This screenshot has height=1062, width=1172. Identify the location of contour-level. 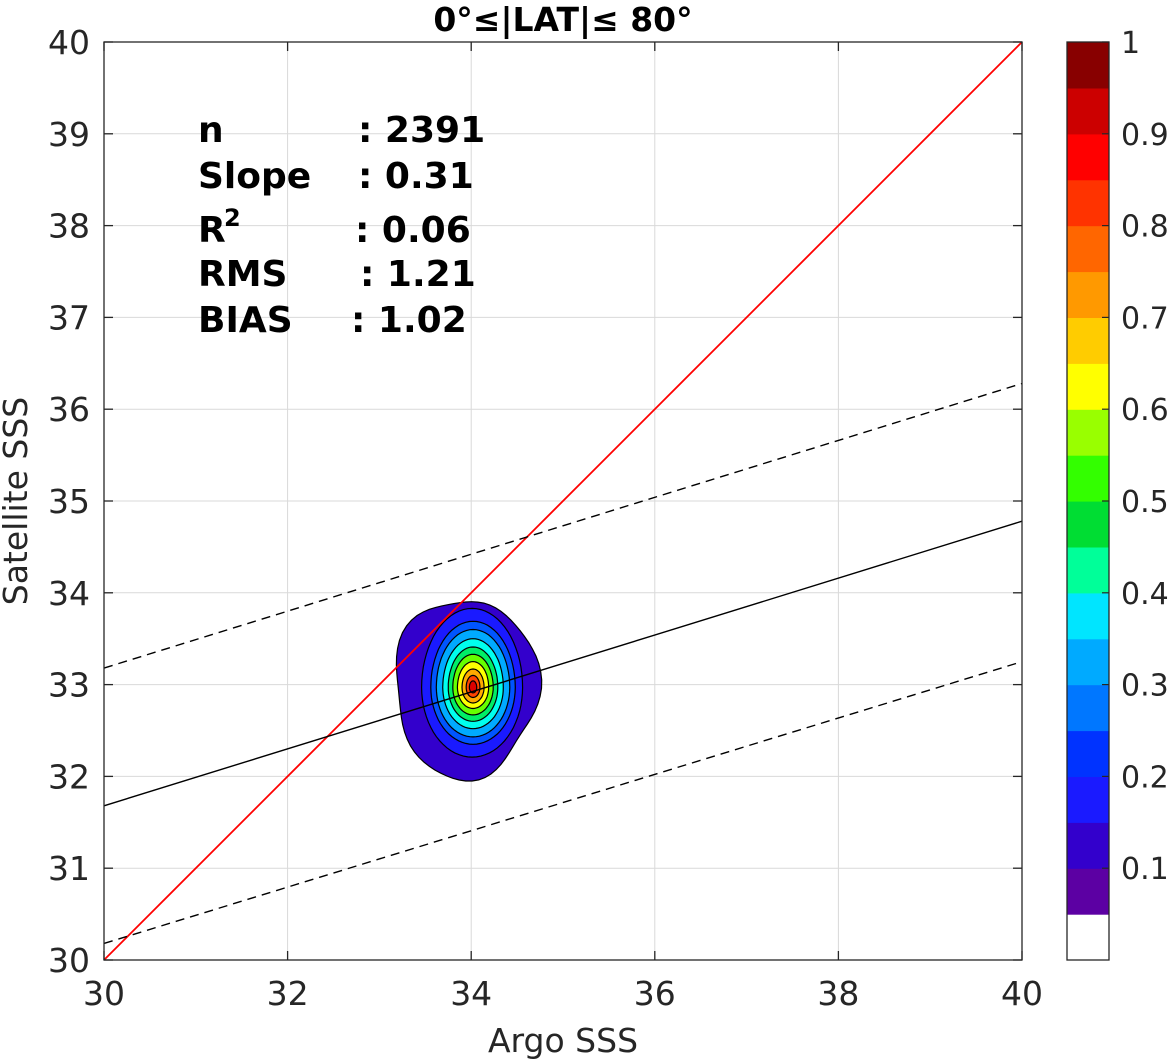
(473, 687).